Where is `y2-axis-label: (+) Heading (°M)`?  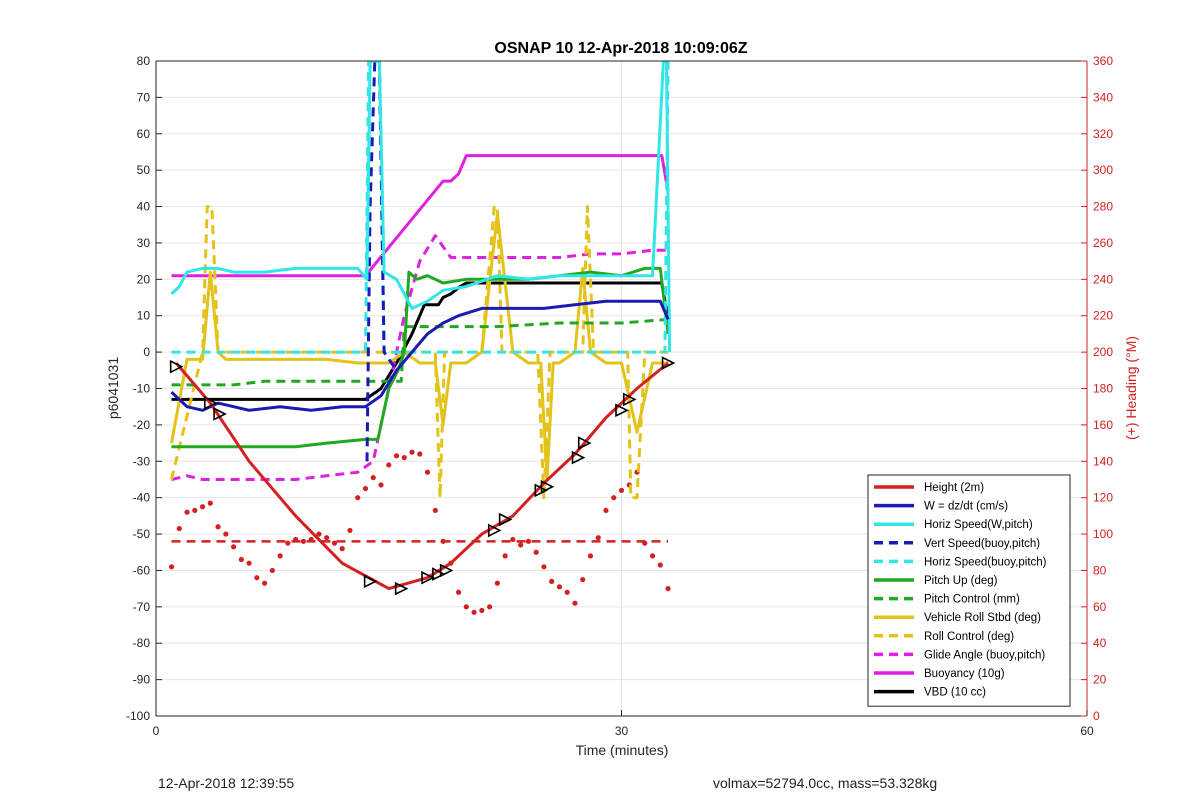
y2-axis-label: (+) Heading (°M) is located at coordinates (1131, 388).